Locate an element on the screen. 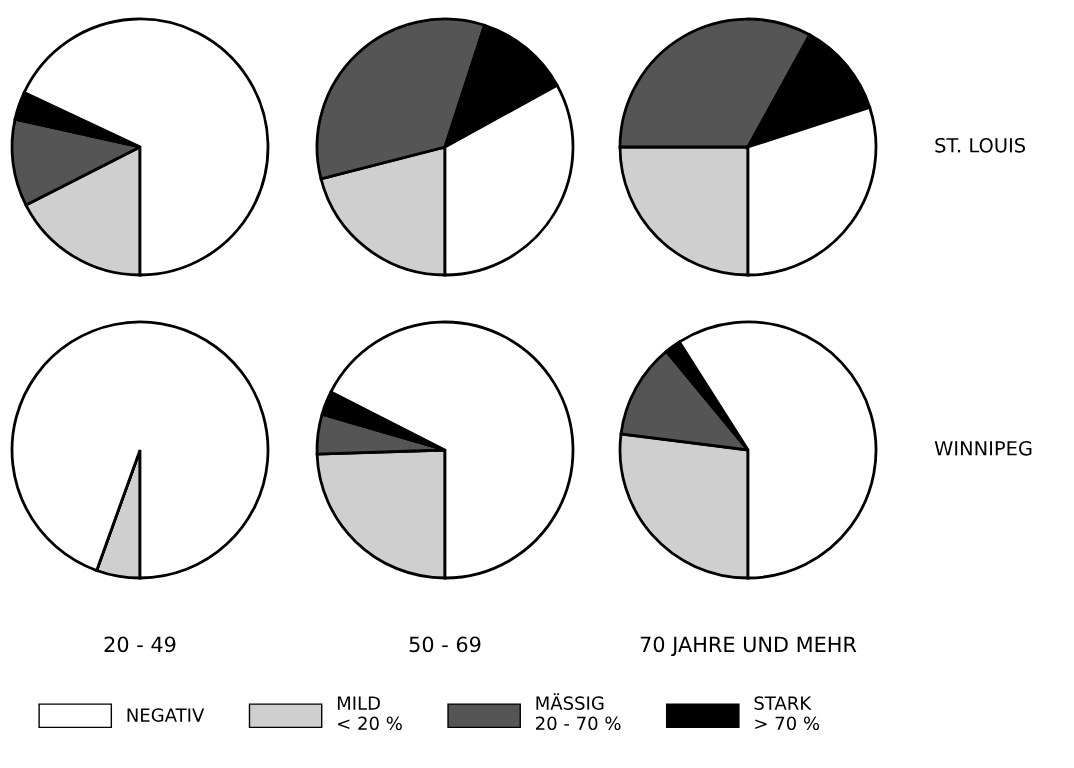 This screenshot has height=768, width=1074. text: ST. LOUIS is located at coordinates (980, 145).